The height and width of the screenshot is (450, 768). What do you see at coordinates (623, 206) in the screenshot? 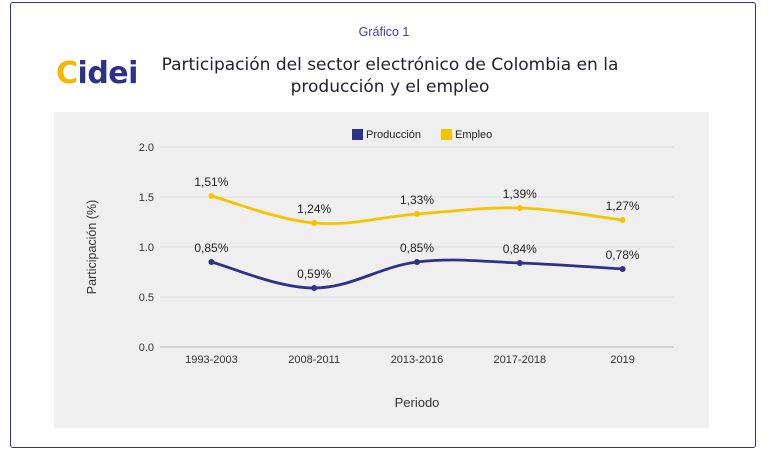
I see `data-label: 1,27%` at bounding box center [623, 206].